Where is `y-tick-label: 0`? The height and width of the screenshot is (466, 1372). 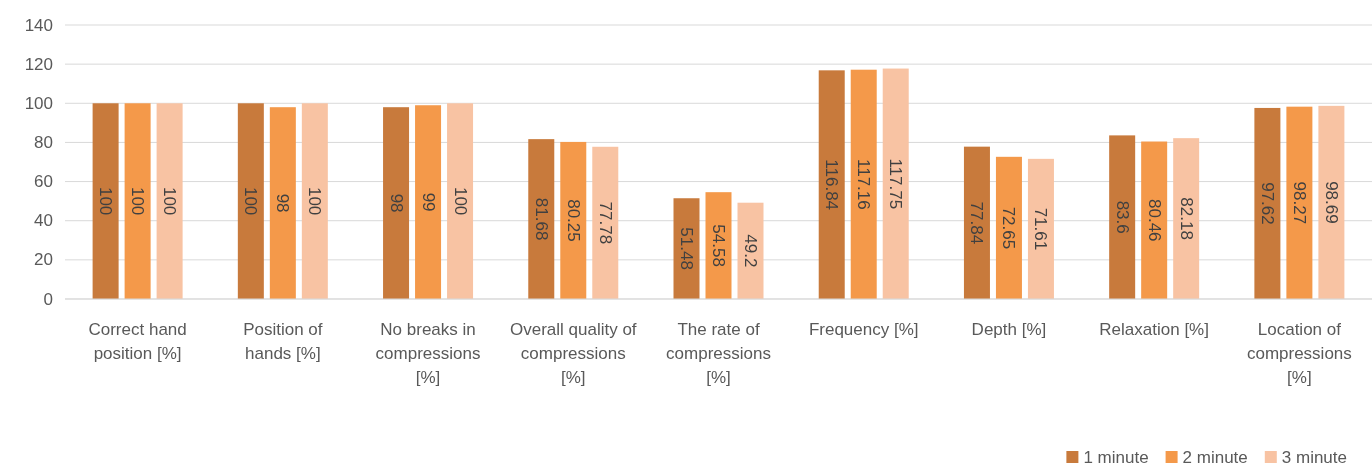
y-tick-label: 0 is located at coordinates (48, 299).